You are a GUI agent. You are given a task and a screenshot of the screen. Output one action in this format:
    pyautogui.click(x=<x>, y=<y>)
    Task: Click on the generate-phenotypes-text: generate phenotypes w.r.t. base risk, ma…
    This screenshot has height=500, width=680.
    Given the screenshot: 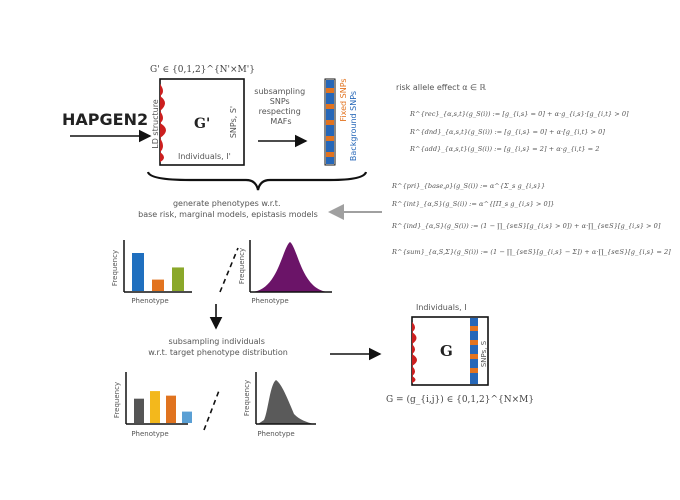 What is the action you would take?
    pyautogui.click(x=228, y=209)
    